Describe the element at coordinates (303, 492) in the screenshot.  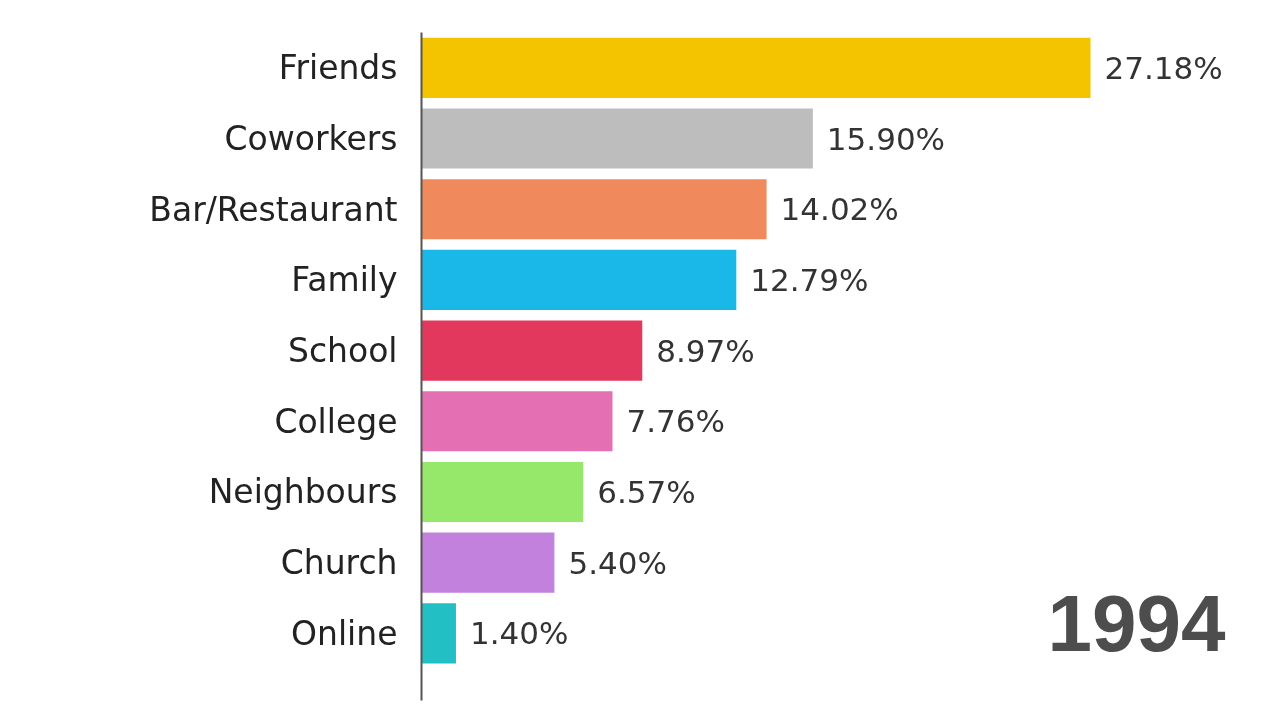
I see `y-tick-label: Neighbours` at that location.